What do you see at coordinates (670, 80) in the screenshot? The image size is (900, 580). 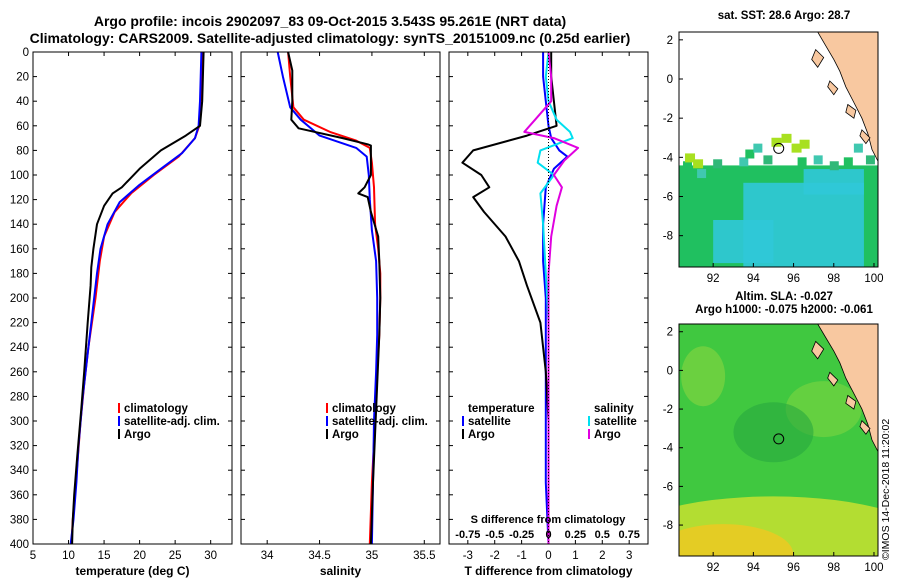 I see `map-y-tick-label: 0` at bounding box center [670, 80].